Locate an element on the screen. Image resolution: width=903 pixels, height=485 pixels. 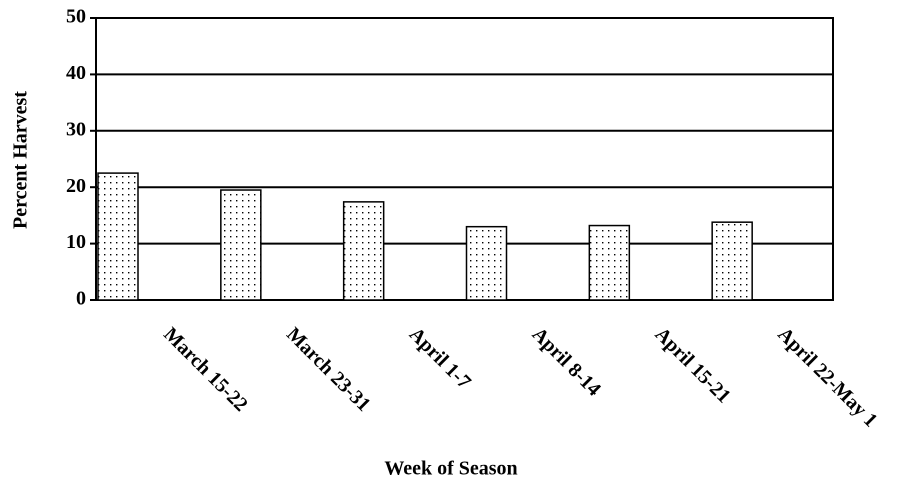
y-tick-label: 20 is located at coordinates (76, 186).